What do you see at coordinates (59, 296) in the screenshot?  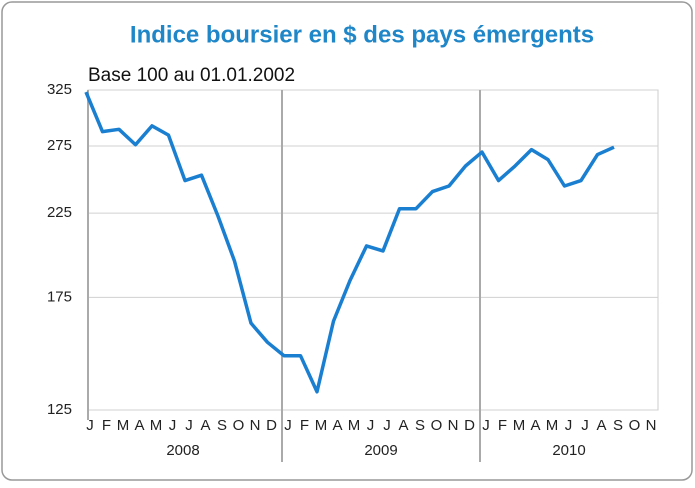 I see `y-tick-label: 175` at bounding box center [59, 296].